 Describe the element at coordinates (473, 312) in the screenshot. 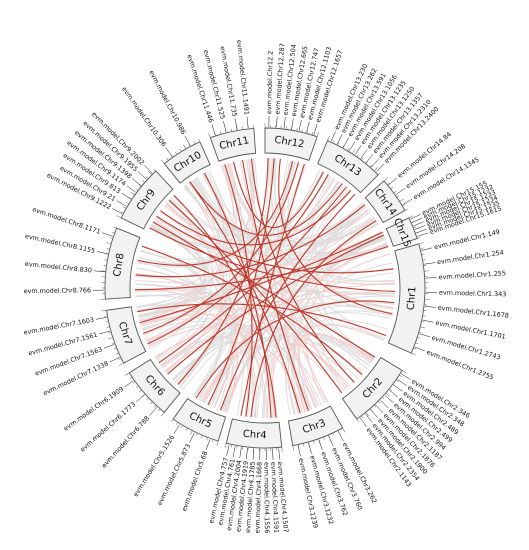

I see `gene-label: evm.model.Chr1.1678` at that location.